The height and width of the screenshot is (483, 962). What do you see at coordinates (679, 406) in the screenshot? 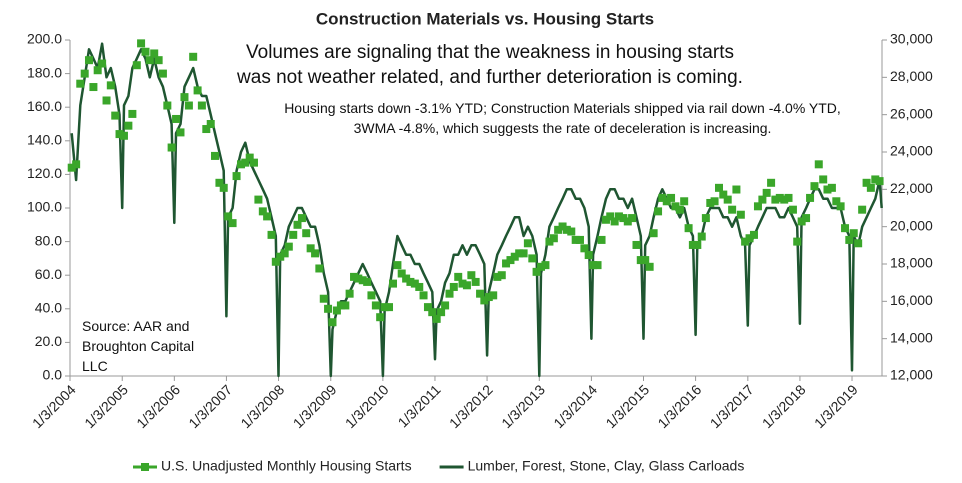
I see `x-tick-label: 1/3/2016` at bounding box center [679, 406].